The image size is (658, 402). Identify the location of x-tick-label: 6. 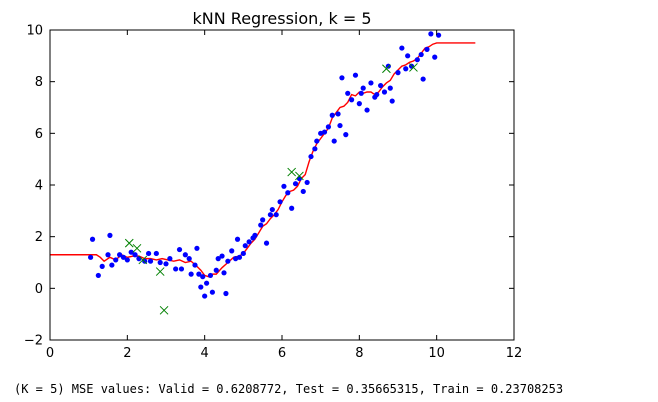
(282, 353).